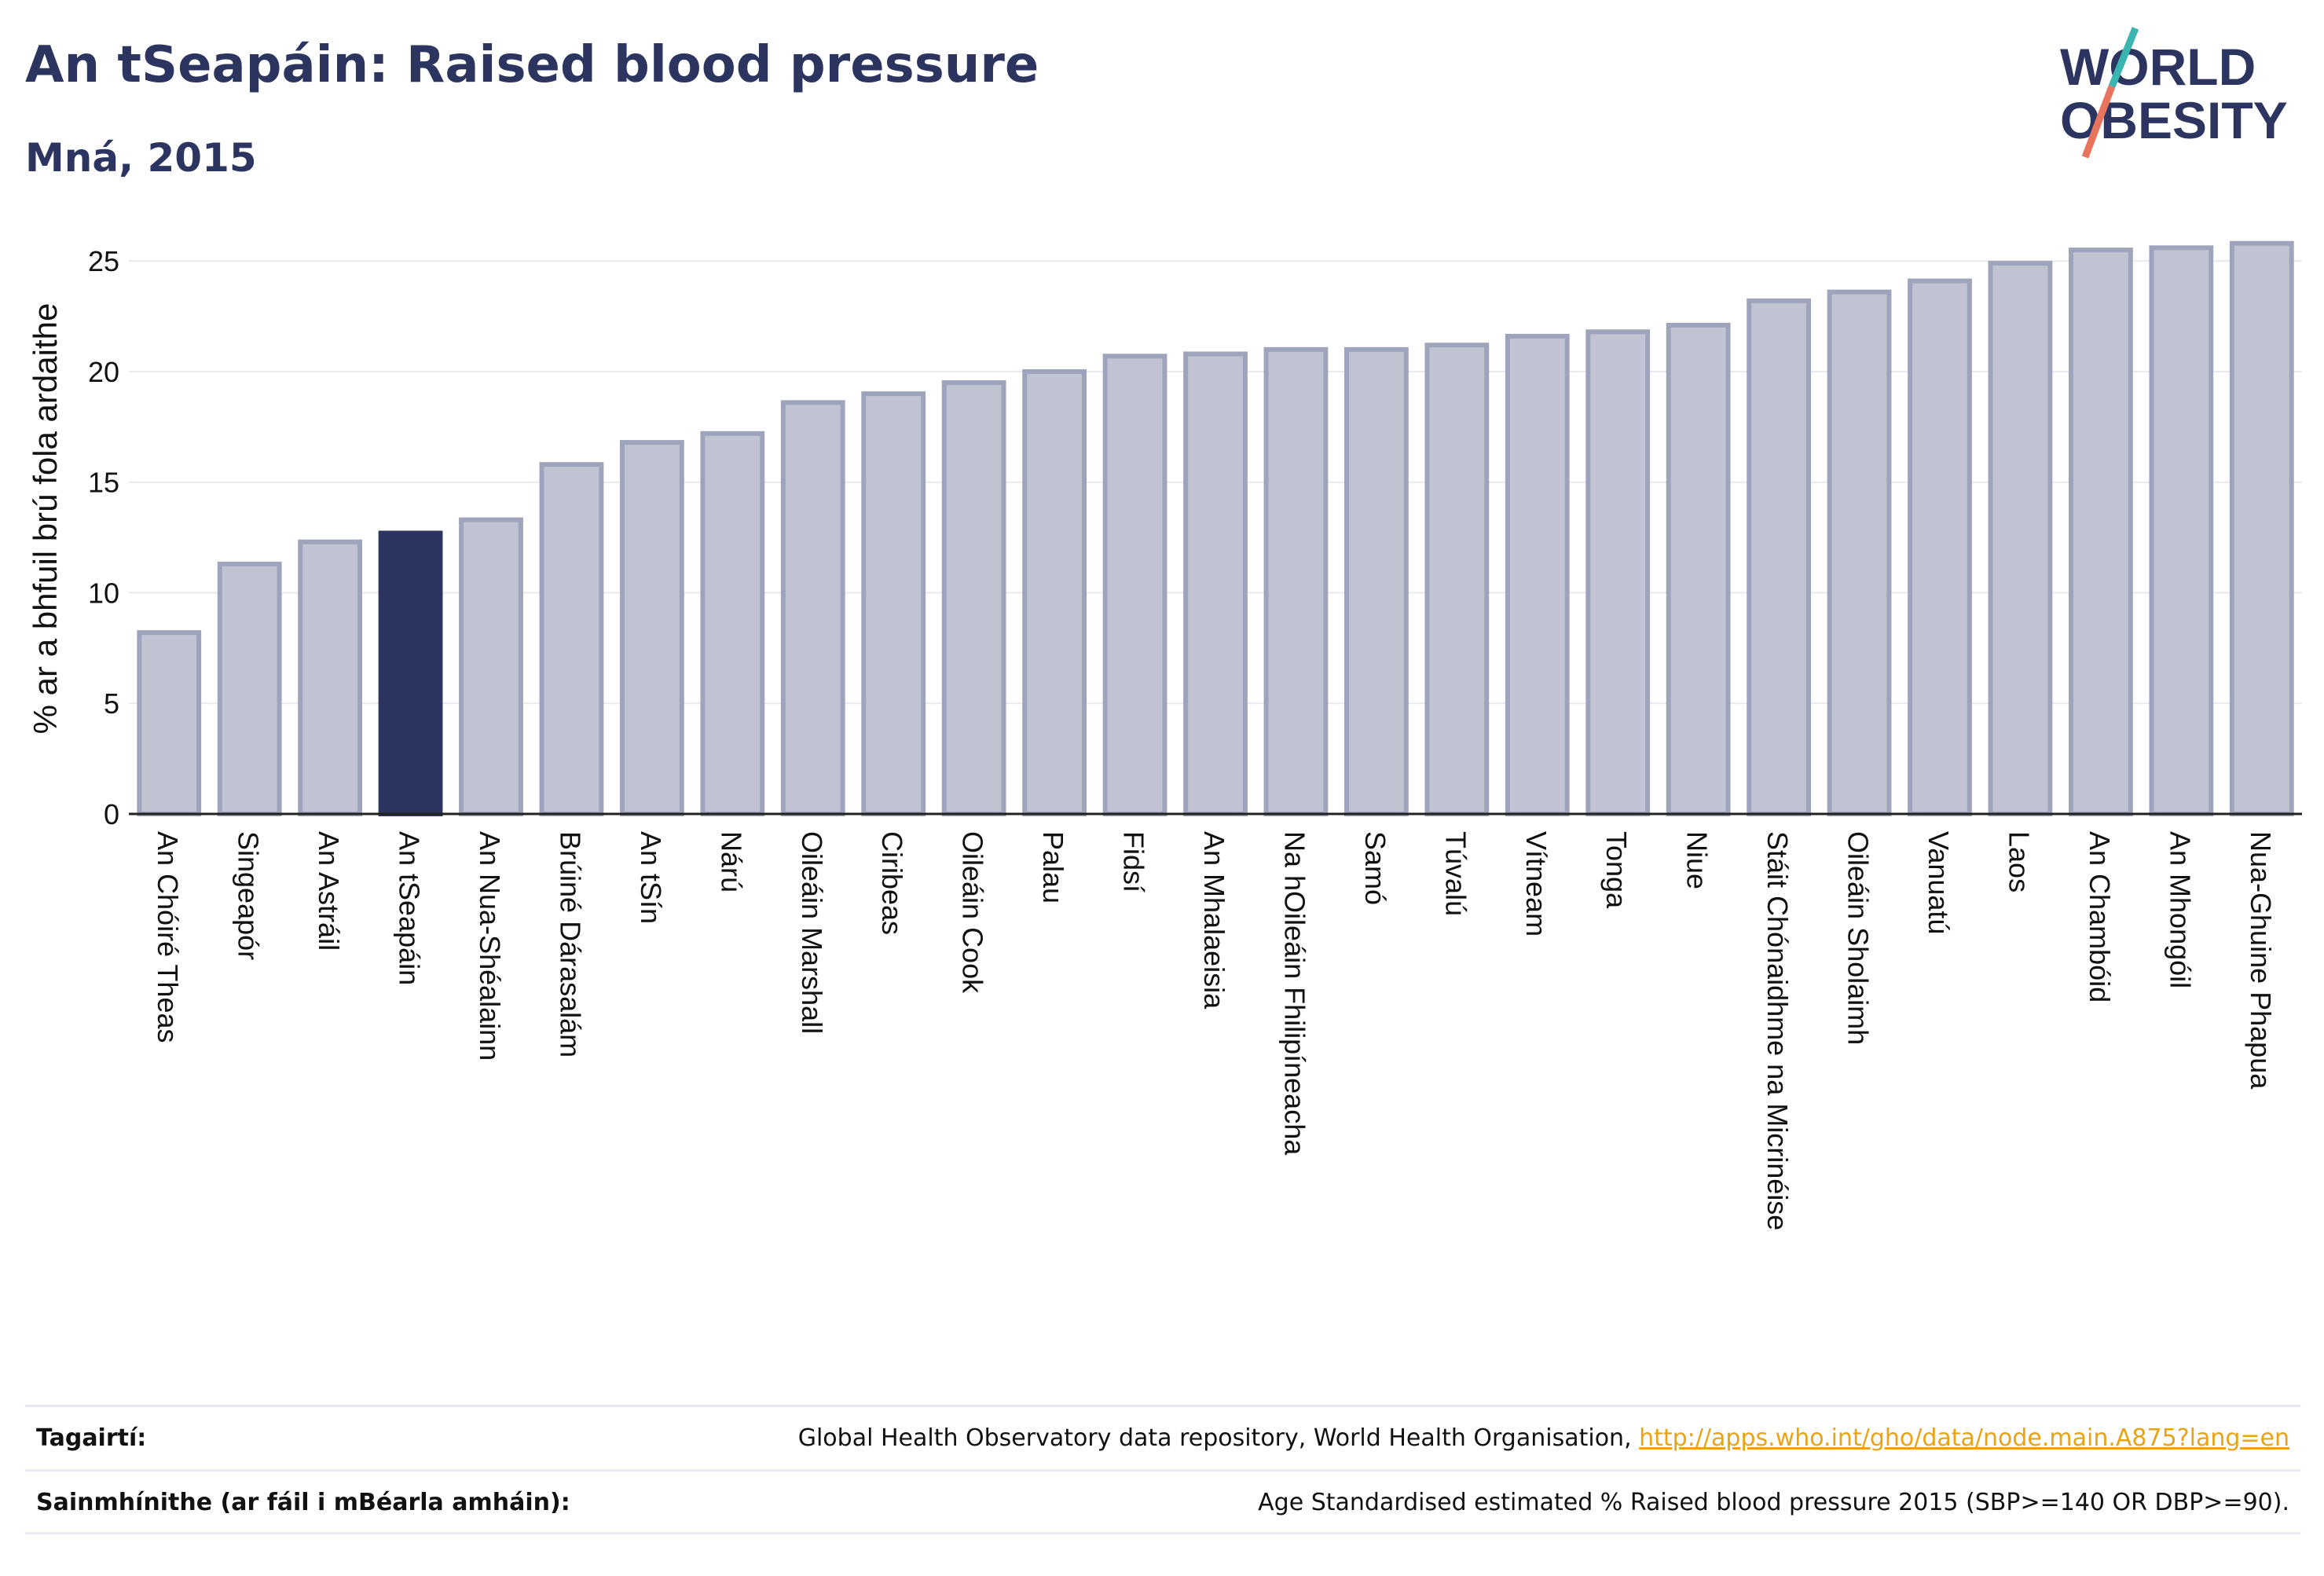 This screenshot has height=1576, width=2324. I want to click on x-tick-label: Oileáin Marshall, so click(812, 932).